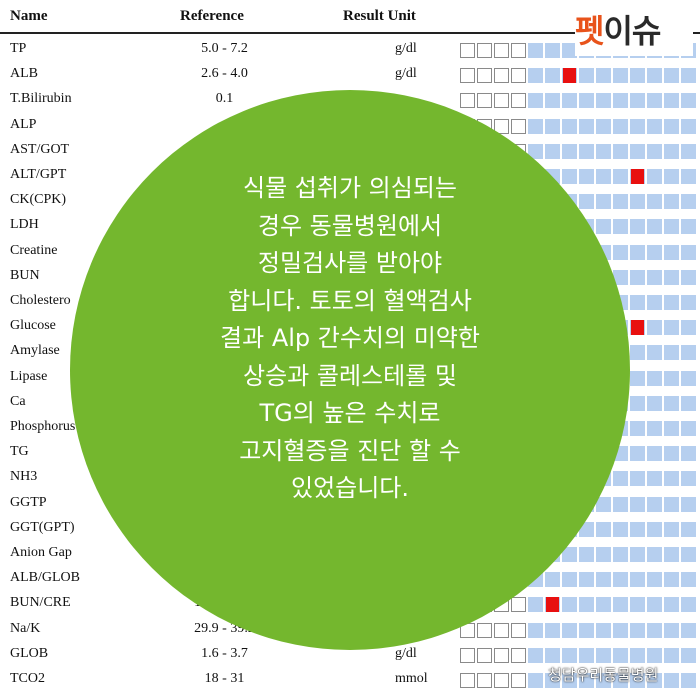  Describe the element at coordinates (28, 502) in the screenshot. I see `row-name: GGTP` at that location.